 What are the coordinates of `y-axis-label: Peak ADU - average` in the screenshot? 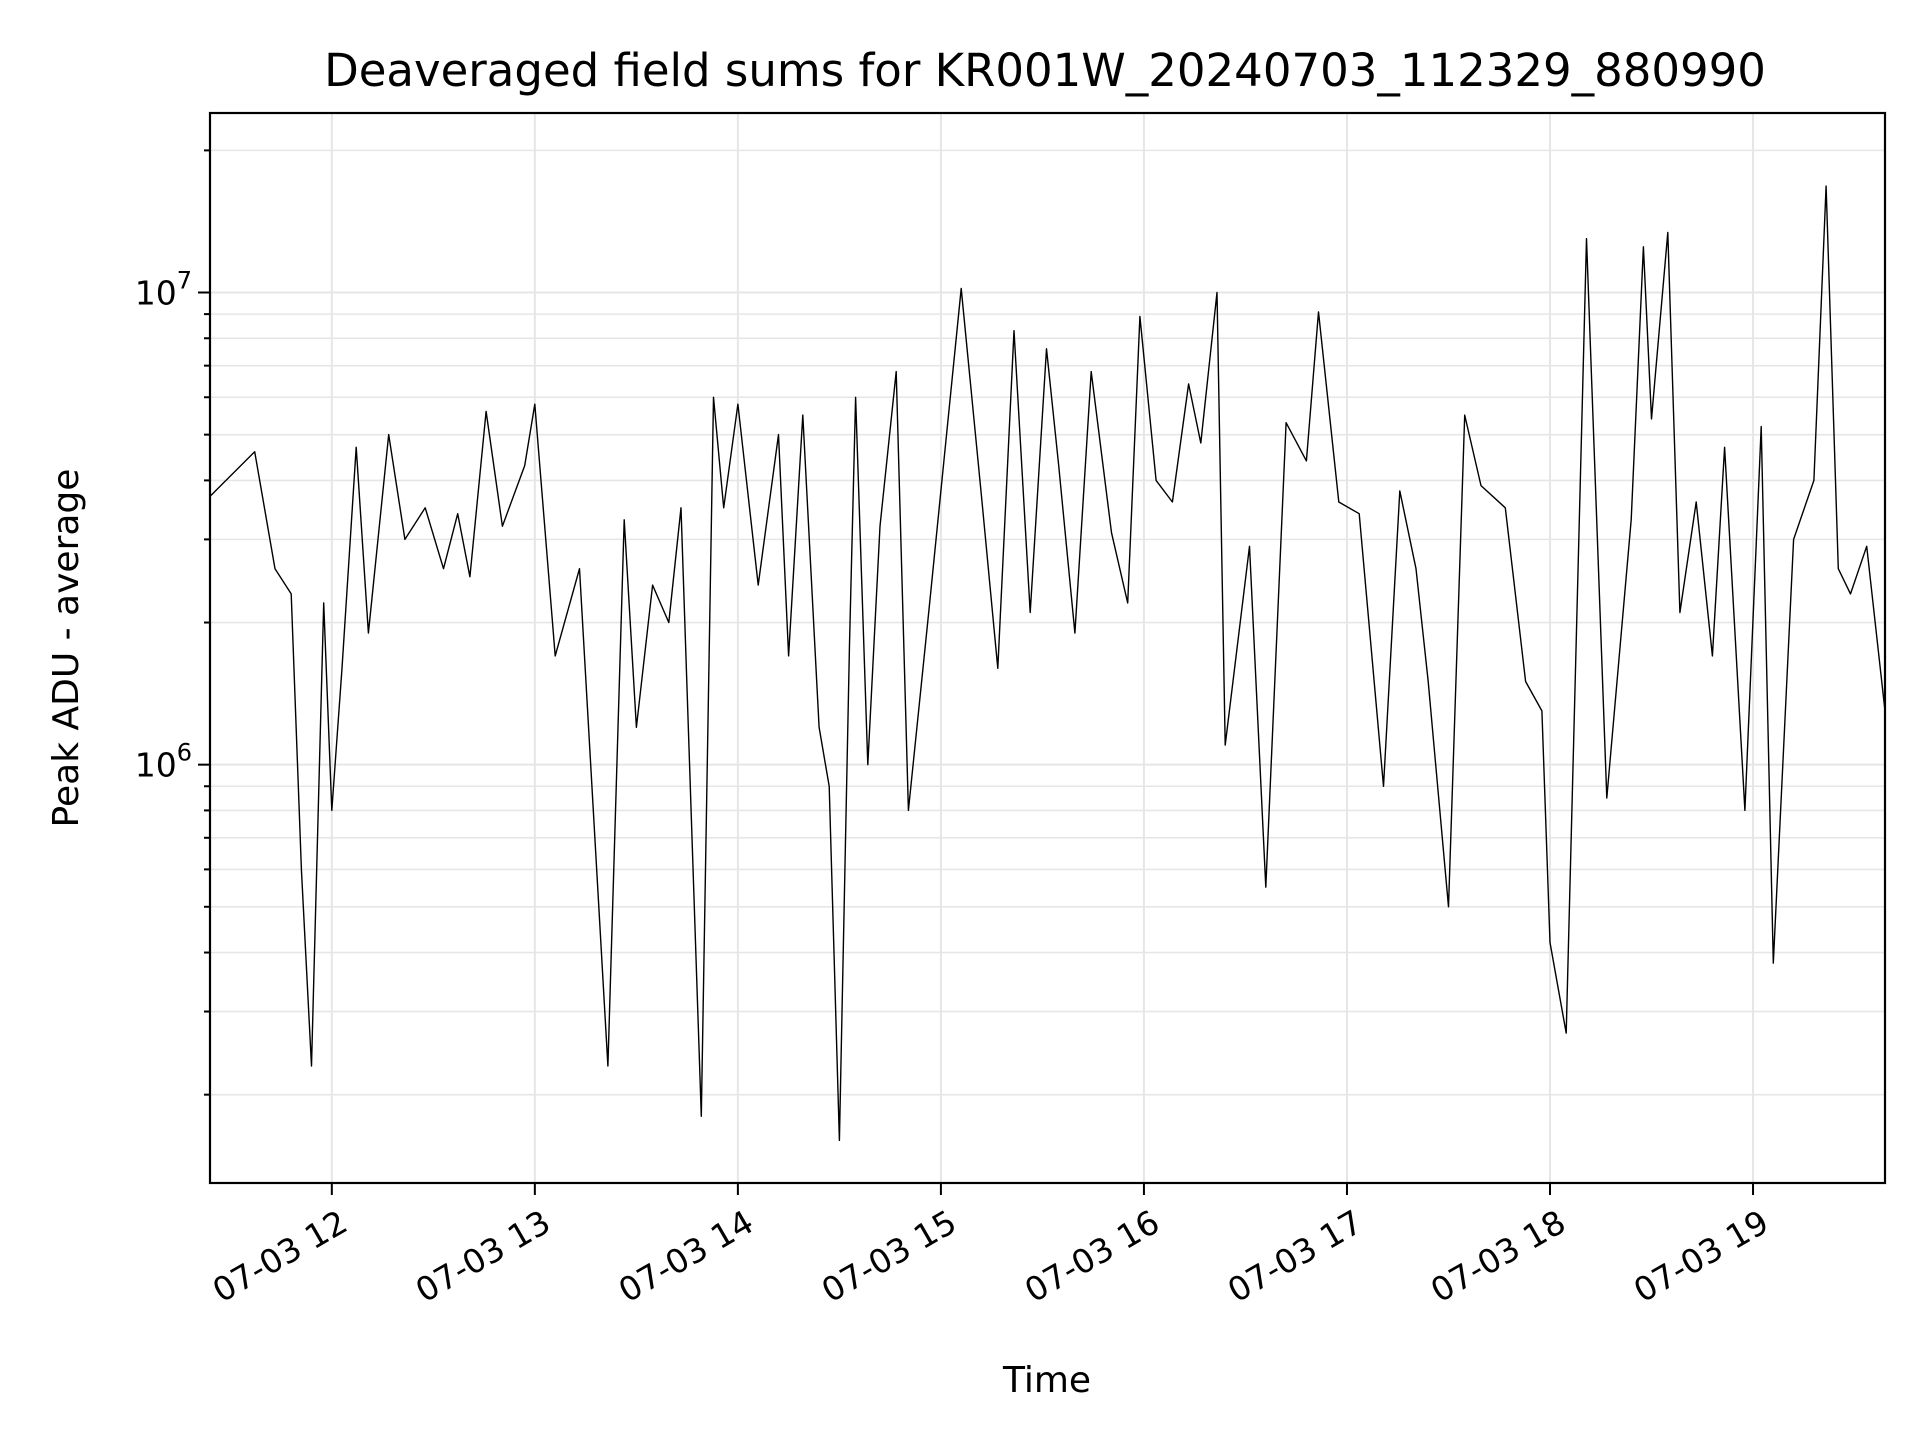 It's located at (66, 648).